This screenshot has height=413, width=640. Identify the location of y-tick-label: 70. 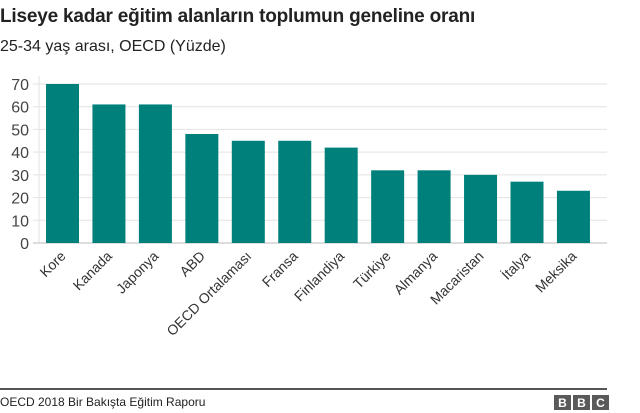
(20, 85).